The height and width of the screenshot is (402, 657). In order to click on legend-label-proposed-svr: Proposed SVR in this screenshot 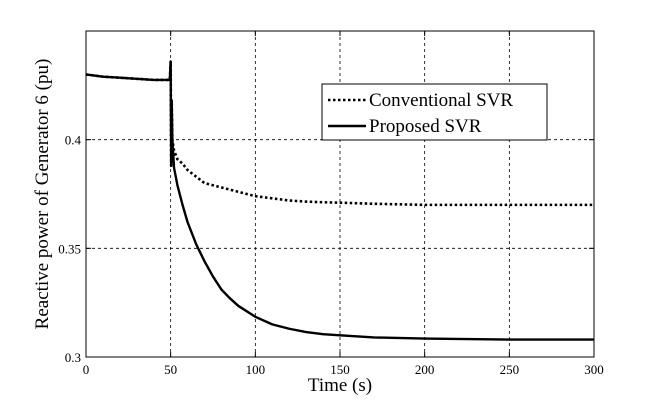, I will do `click(425, 126)`.